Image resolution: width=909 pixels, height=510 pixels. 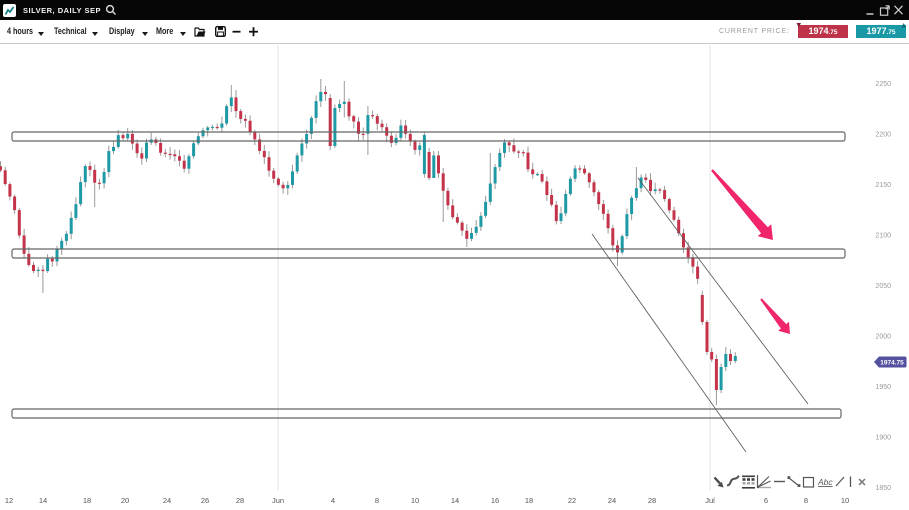 What do you see at coordinates (278, 500) in the screenshot?
I see `svg-text: Jun` at bounding box center [278, 500].